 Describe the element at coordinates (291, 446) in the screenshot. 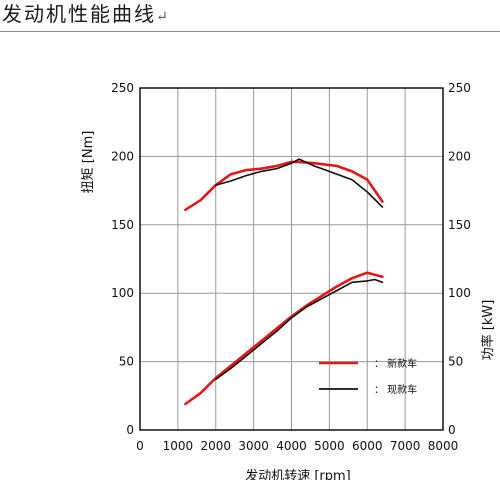

I see `x-tick-label: 4000` at that location.